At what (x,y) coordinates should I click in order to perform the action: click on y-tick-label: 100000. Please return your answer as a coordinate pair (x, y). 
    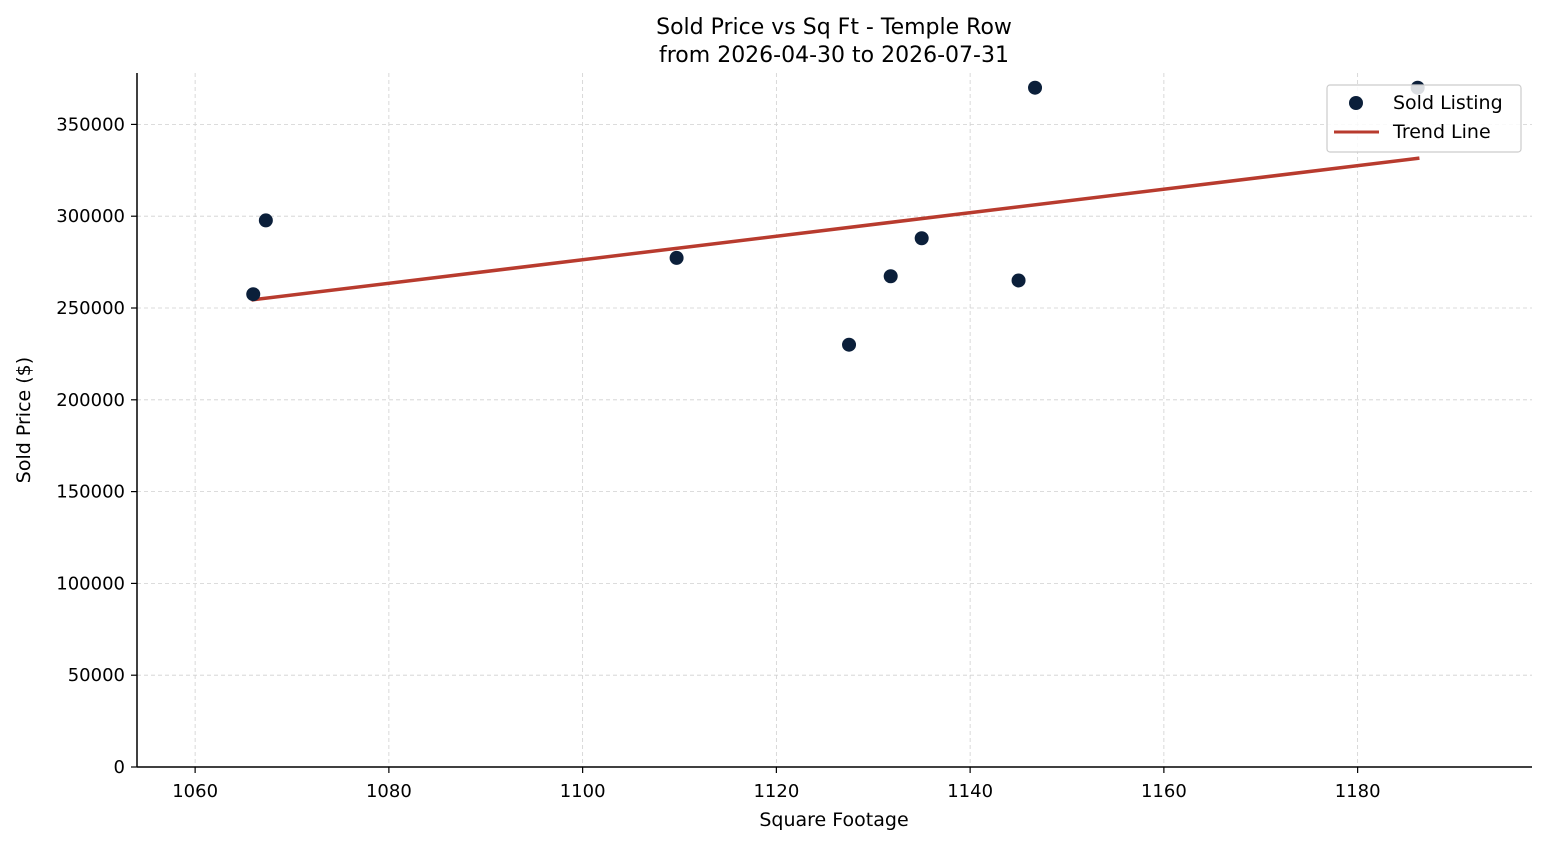
    Looking at the image, I should click on (90, 583).